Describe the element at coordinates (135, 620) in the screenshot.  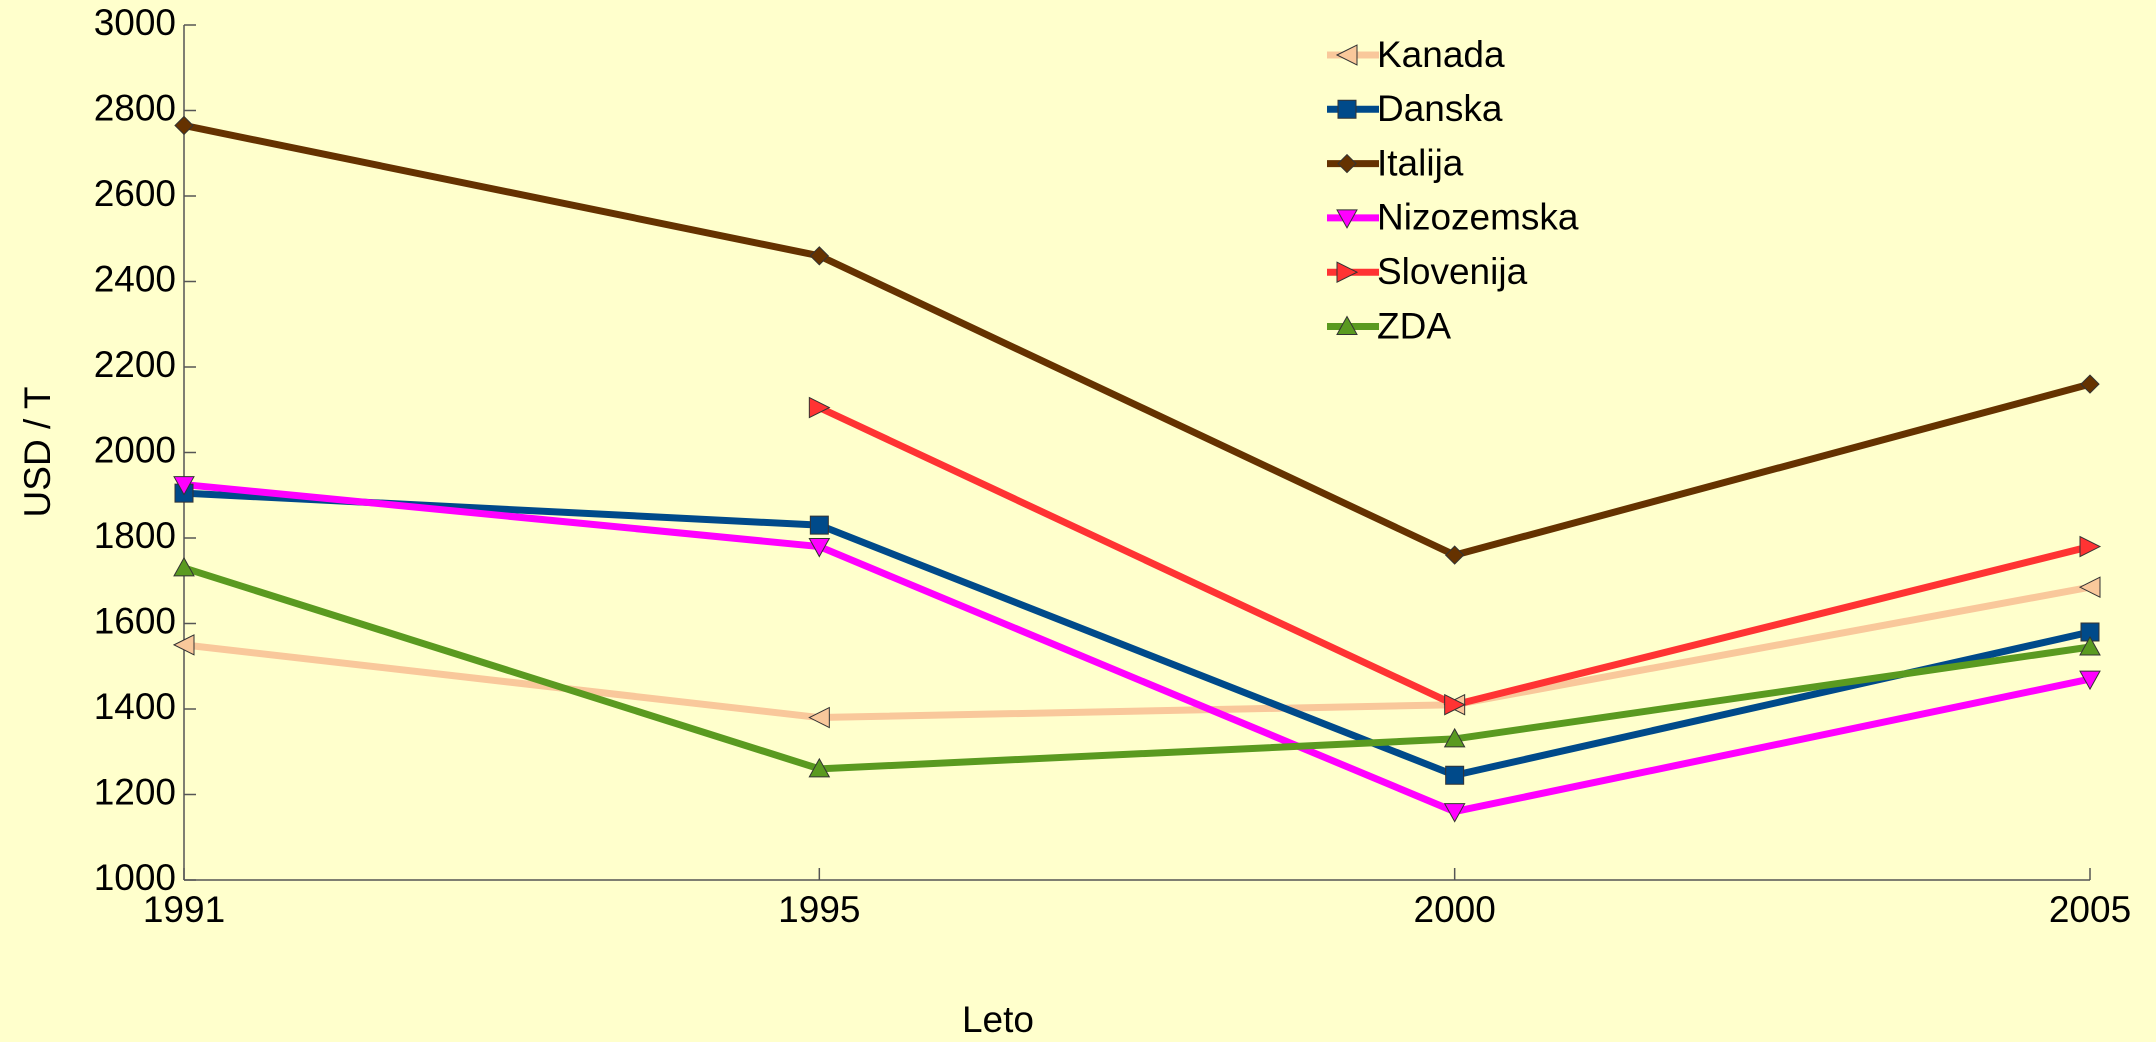
I see `y-tick-label: 1600` at that location.